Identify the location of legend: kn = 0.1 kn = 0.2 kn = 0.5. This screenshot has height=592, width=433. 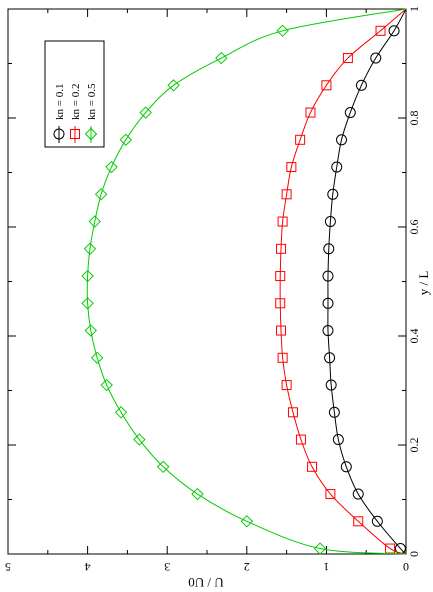
(74, 94).